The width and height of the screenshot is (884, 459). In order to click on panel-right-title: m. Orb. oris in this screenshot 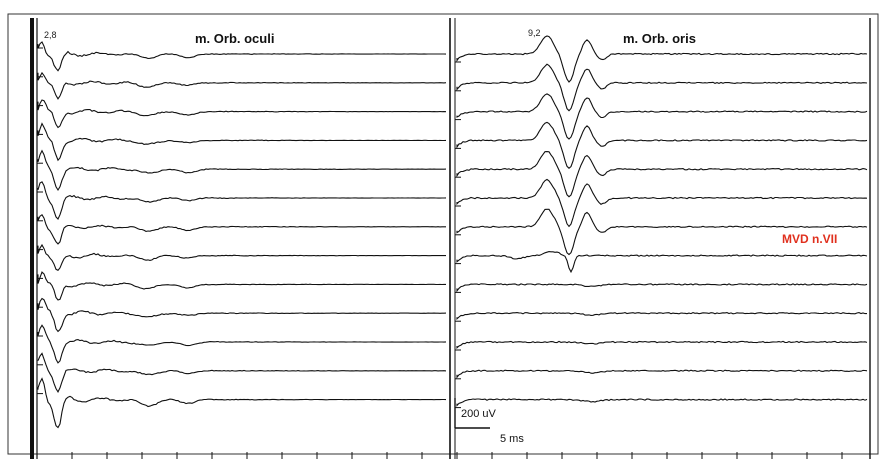, I will do `click(659, 38)`.